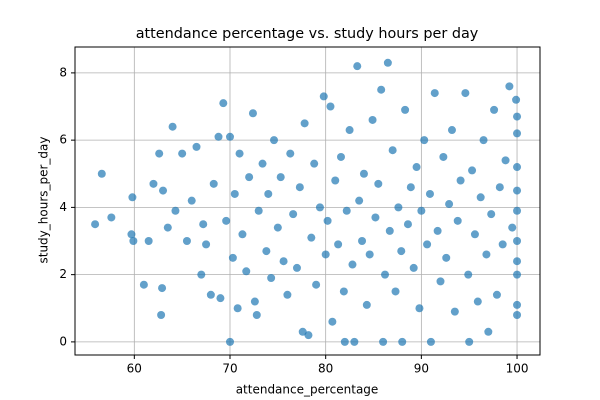  What do you see at coordinates (421, 369) in the screenshot?
I see `x-tick-label: 90` at bounding box center [421, 369].